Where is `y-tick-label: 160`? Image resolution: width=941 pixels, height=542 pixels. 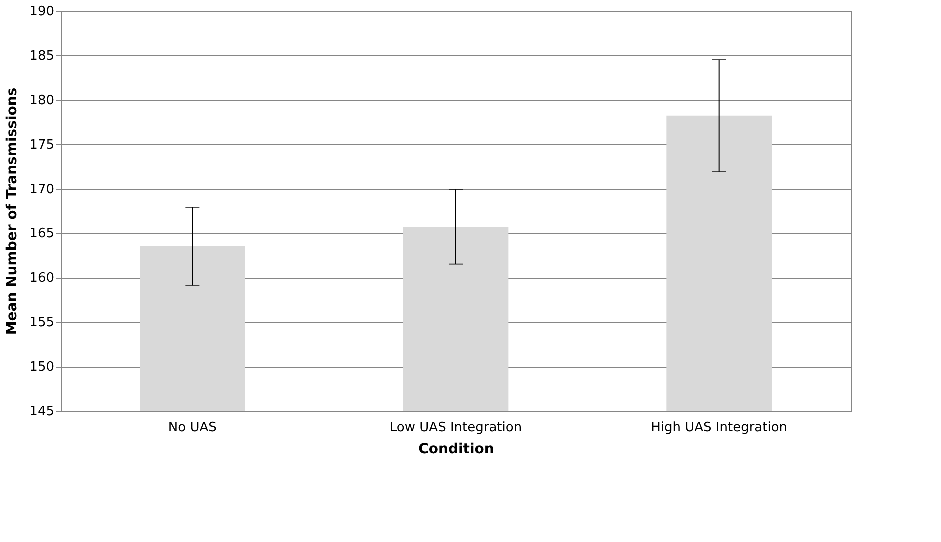 y-tick-label: 160 is located at coordinates (42, 278).